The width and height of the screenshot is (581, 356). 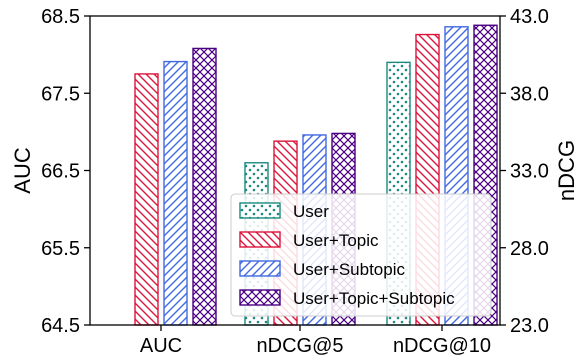 What do you see at coordinates (175, 193) in the screenshot?
I see `bar-auc-user-subtopic` at bounding box center [175, 193].